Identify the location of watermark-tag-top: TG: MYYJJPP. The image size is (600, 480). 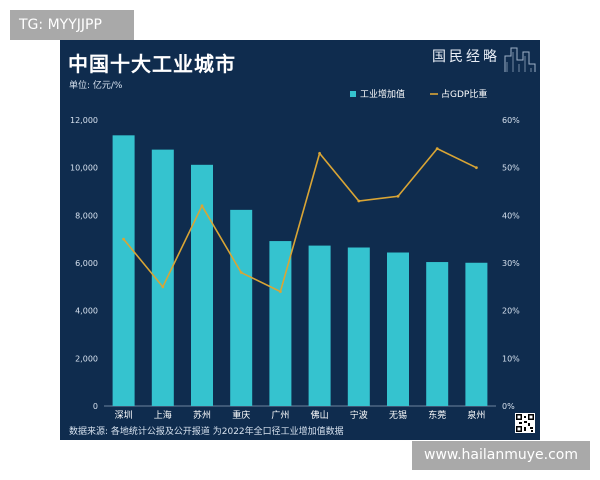
(72, 25).